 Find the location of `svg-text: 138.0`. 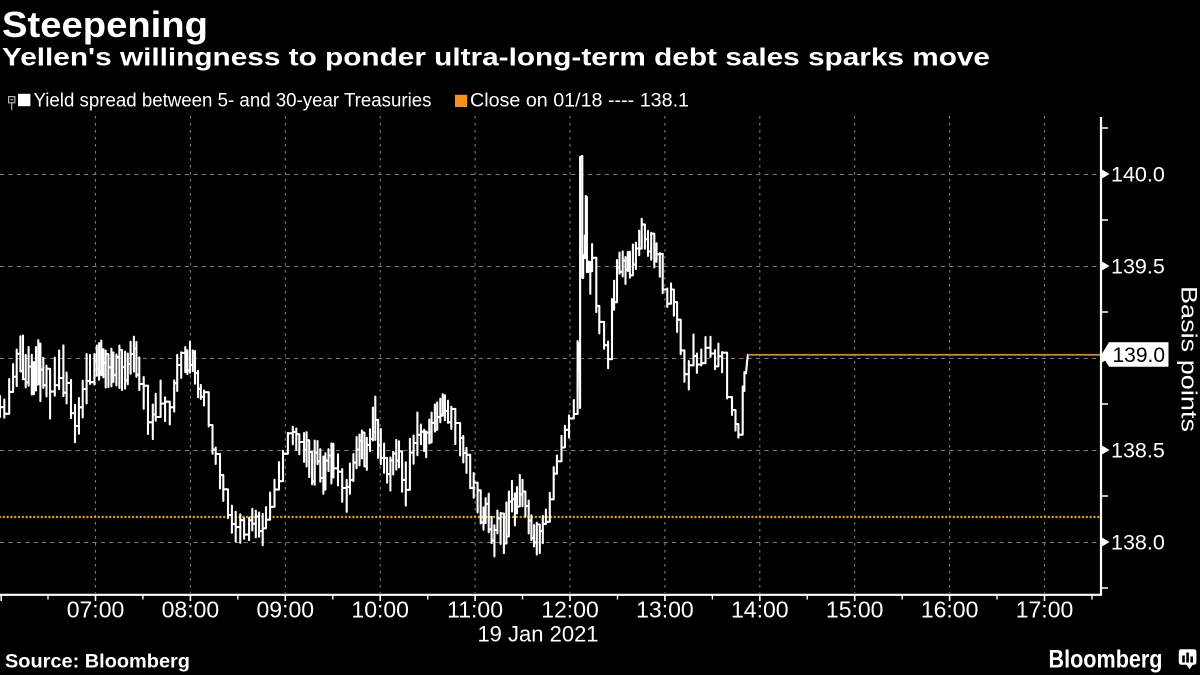

svg-text: 138.0 is located at coordinates (1138, 543).